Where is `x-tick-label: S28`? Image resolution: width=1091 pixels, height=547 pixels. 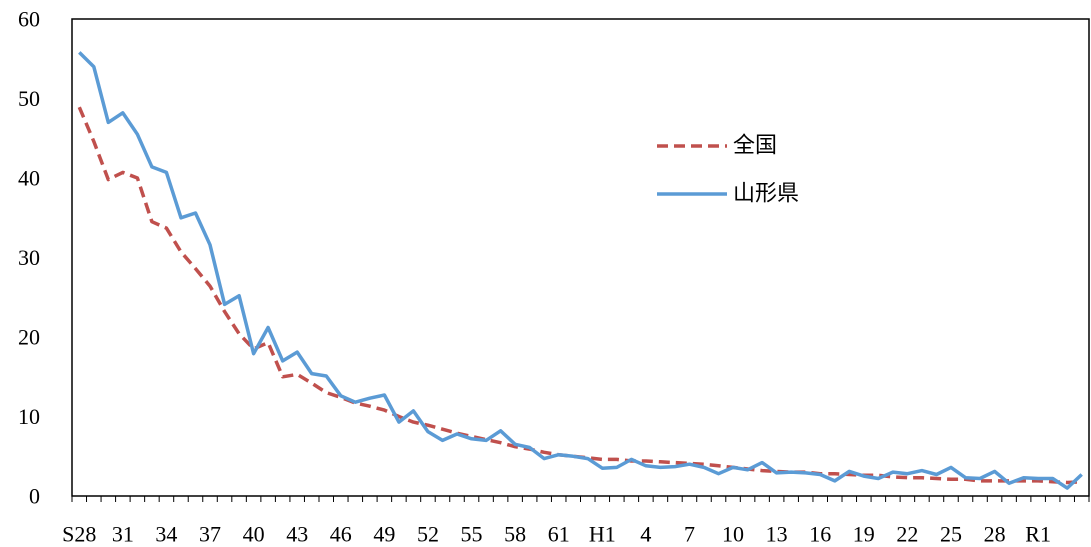
x-tick-label: S28 is located at coordinates (79, 534).